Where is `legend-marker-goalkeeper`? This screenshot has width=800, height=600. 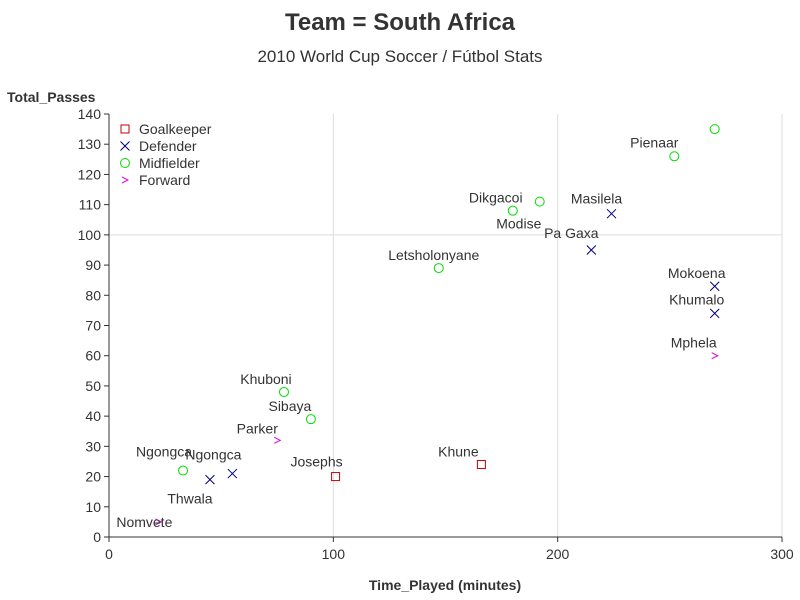 legend-marker-goalkeeper is located at coordinates (125, 129).